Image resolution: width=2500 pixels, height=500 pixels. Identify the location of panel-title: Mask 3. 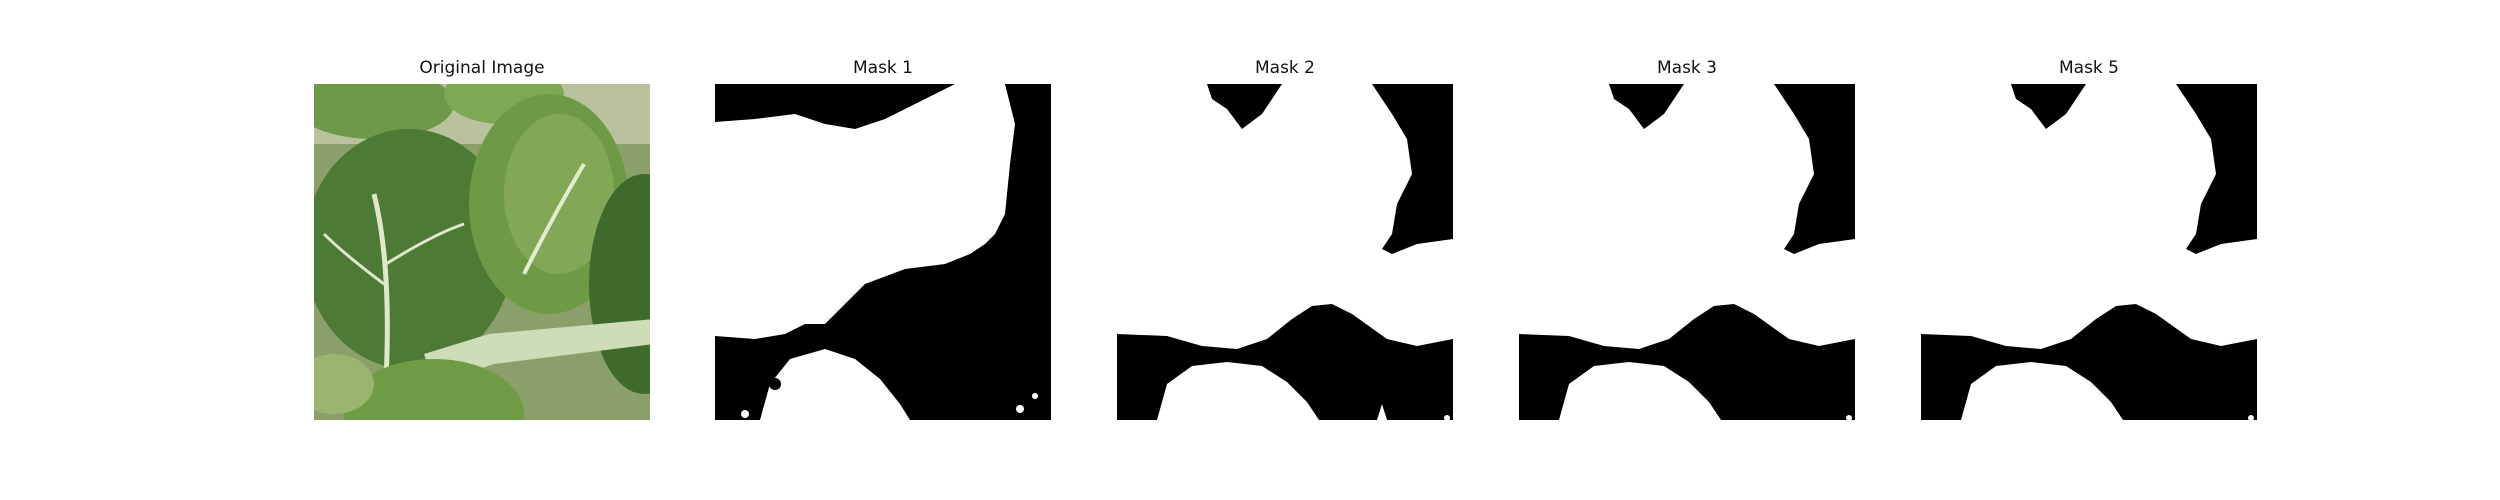
(1686, 68).